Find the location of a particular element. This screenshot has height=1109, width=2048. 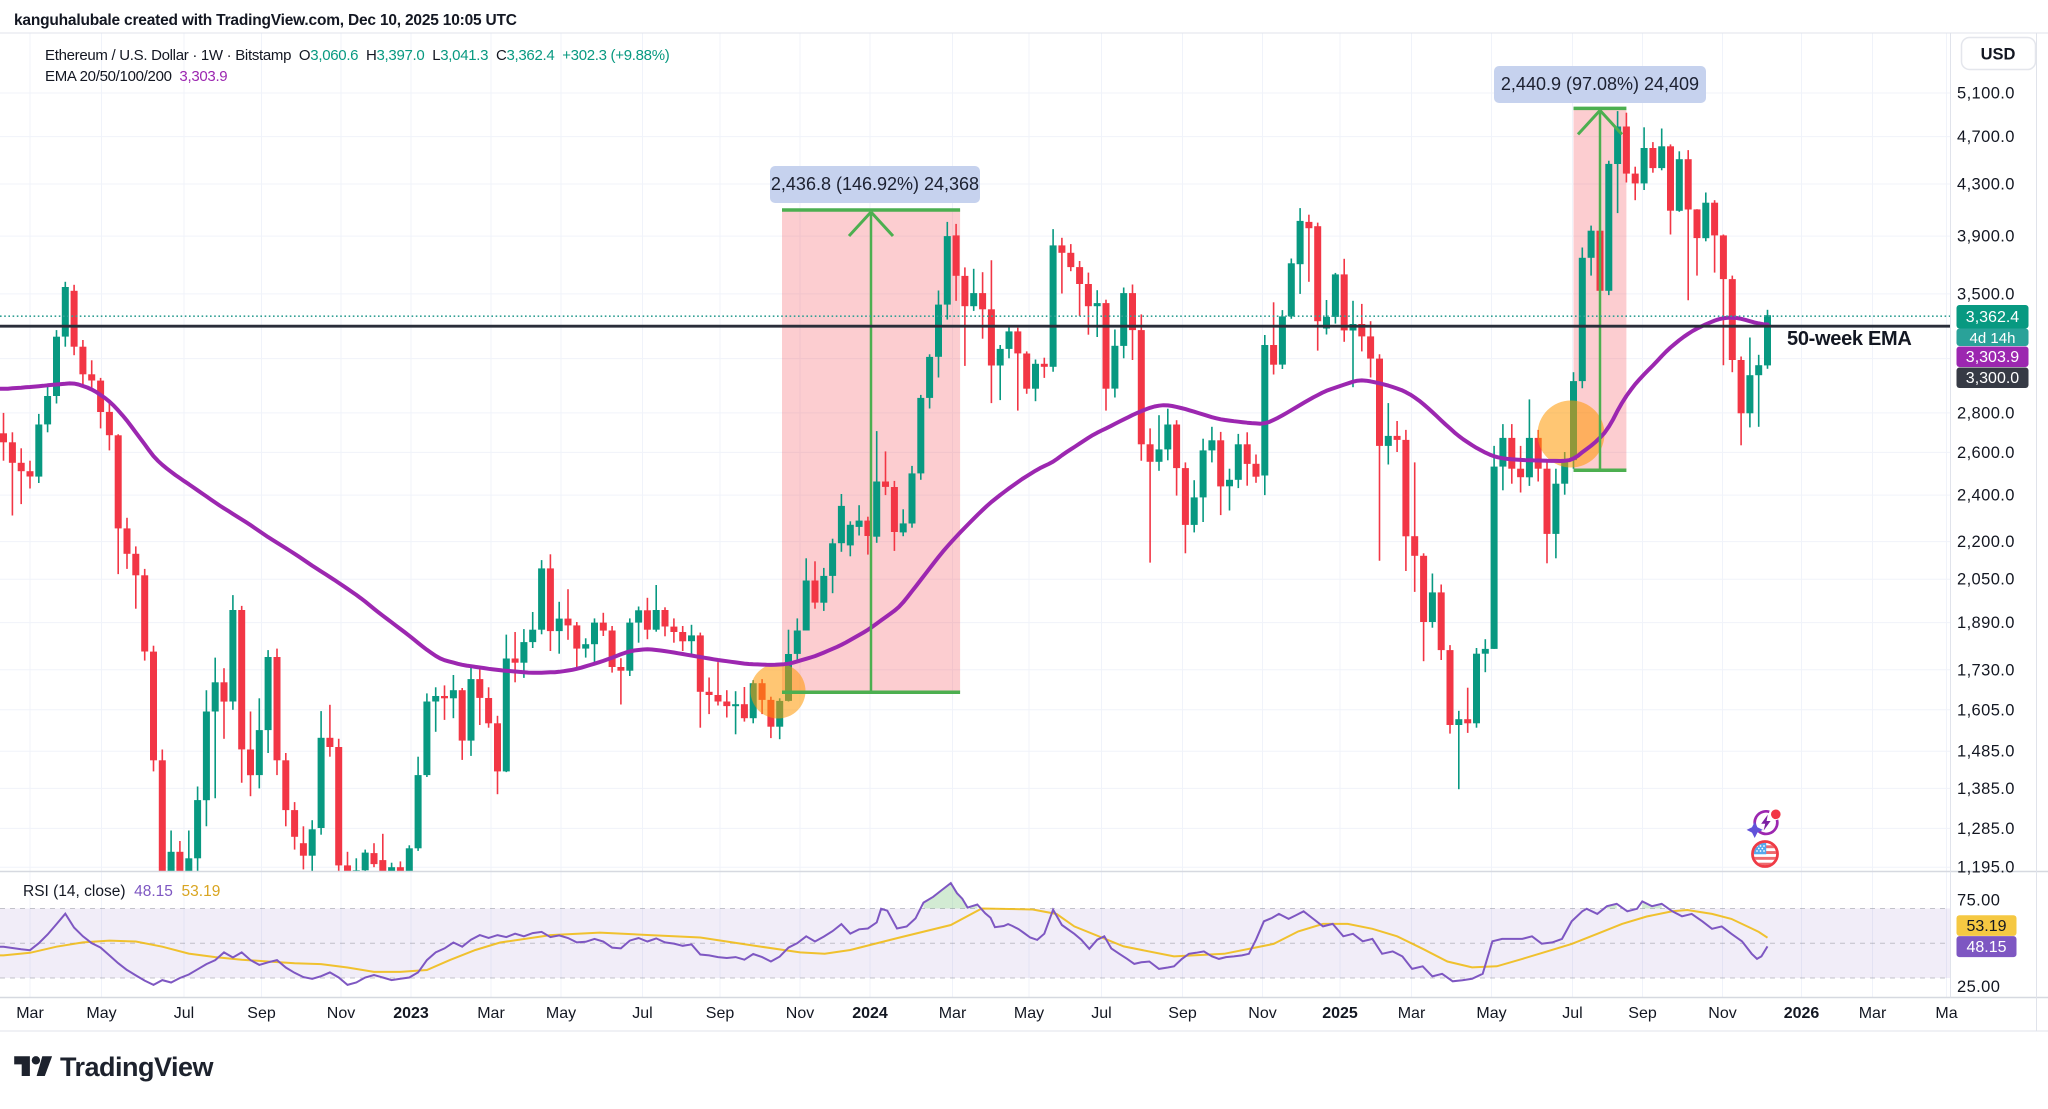

svg-text: EMA 20/50/100/200 3,303.9 is located at coordinates (136, 76).